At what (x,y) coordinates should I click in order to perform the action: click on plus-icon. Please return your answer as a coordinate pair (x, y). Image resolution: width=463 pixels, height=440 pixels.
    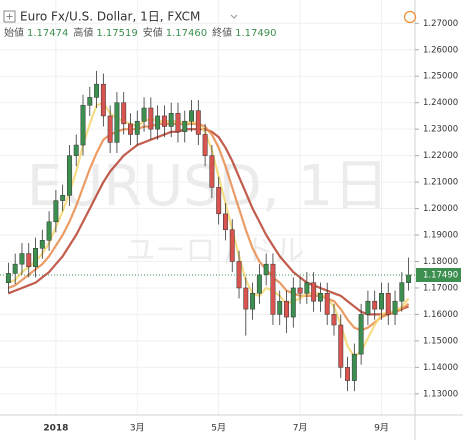
    Looking at the image, I should click on (9, 16).